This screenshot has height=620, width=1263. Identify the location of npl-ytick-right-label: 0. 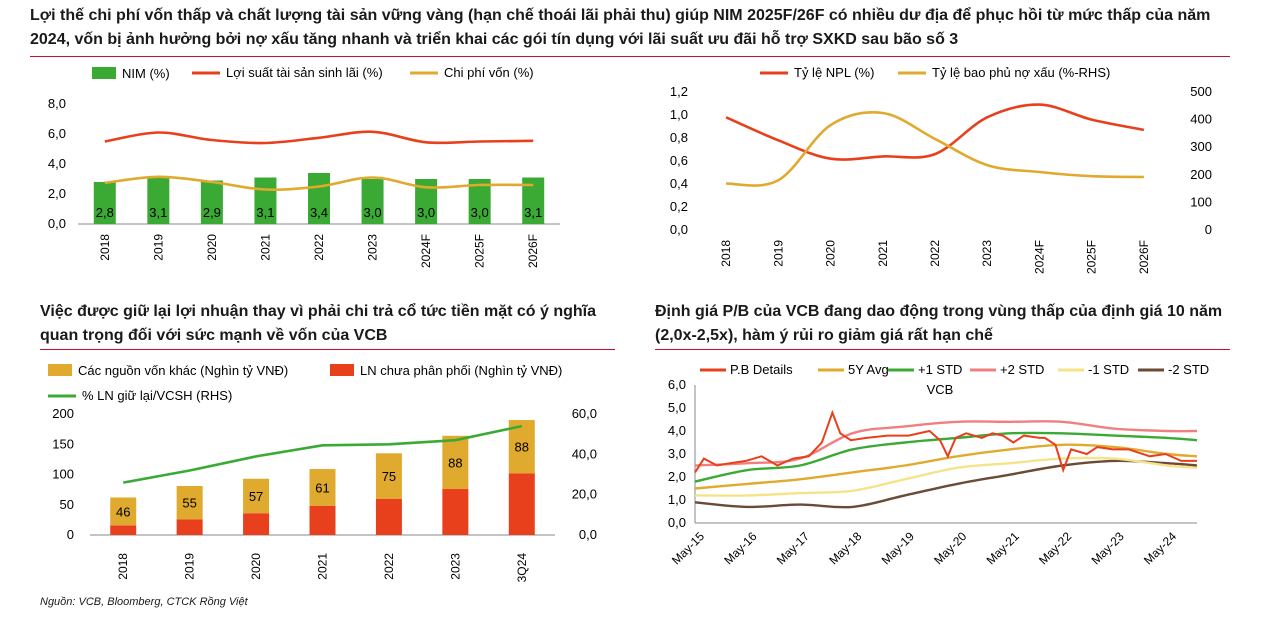
(1208, 229).